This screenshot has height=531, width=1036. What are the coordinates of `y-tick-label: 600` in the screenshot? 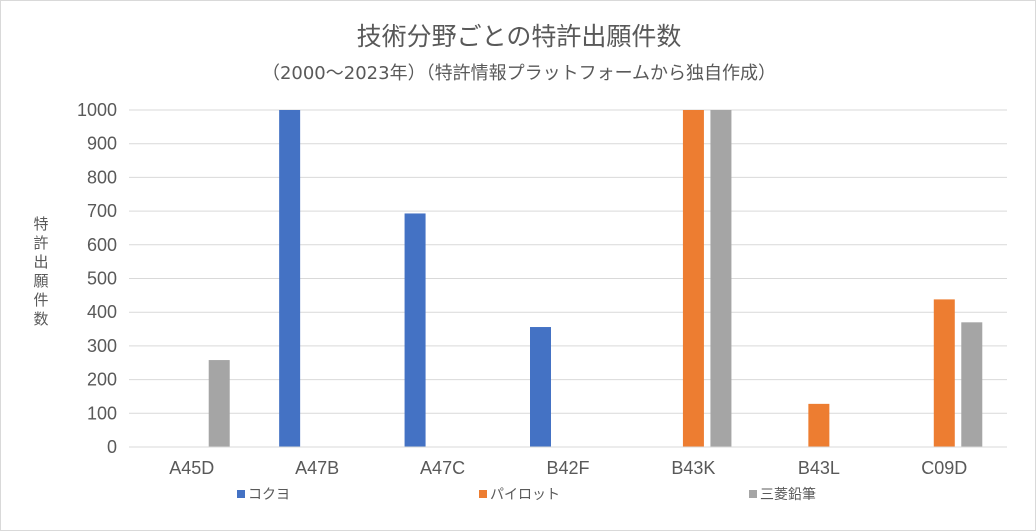 It's located at (102, 245).